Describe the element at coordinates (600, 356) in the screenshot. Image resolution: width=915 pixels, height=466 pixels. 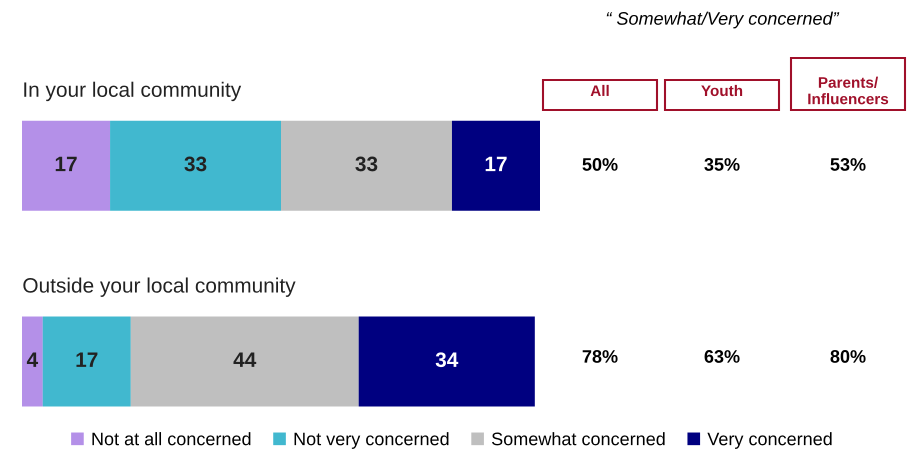
I see `text: 78%` at that location.